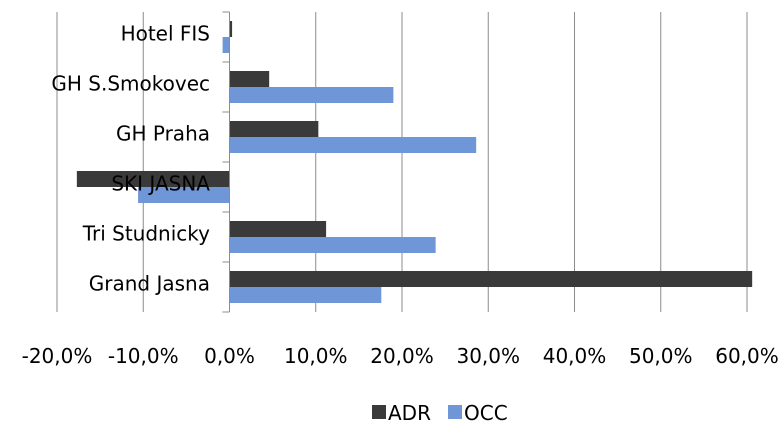 The image size is (784, 436). What do you see at coordinates (747, 356) in the screenshot?
I see `x-tick-label: 60,0%` at bounding box center [747, 356].